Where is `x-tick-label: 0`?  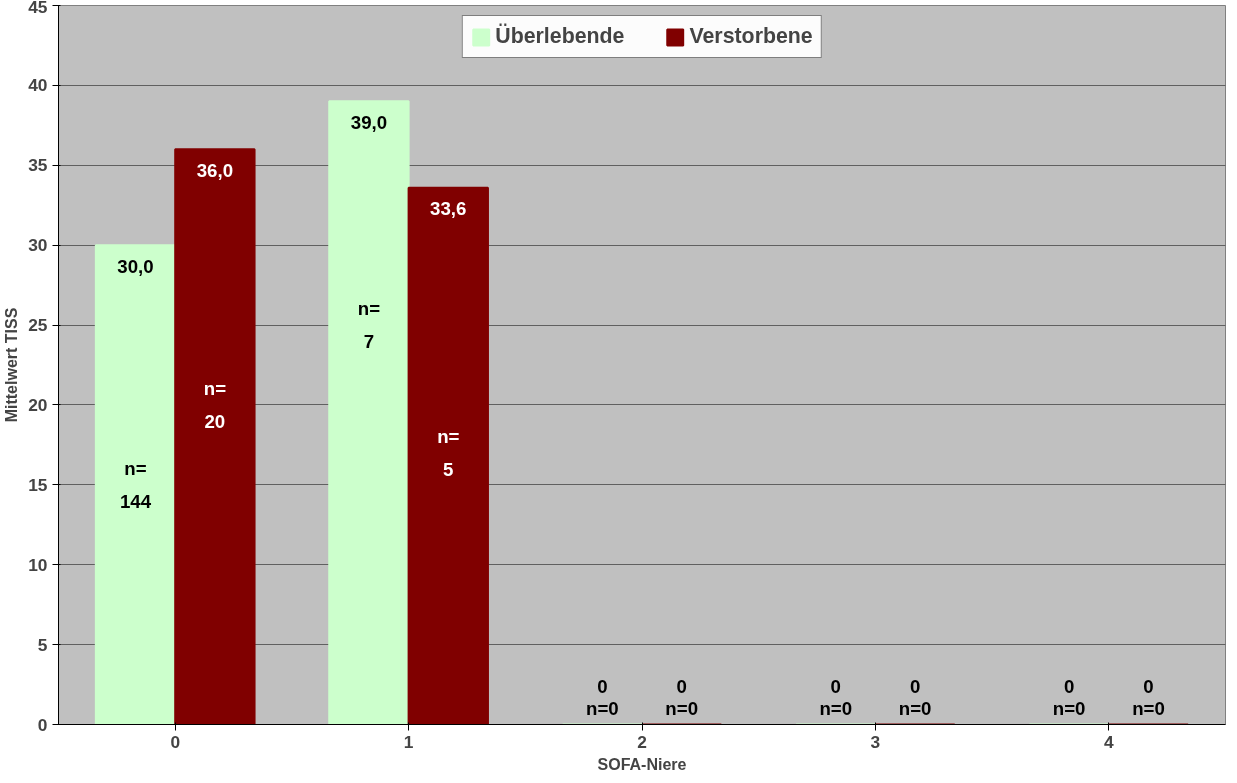
x-tick-label: 0 is located at coordinates (175, 741).